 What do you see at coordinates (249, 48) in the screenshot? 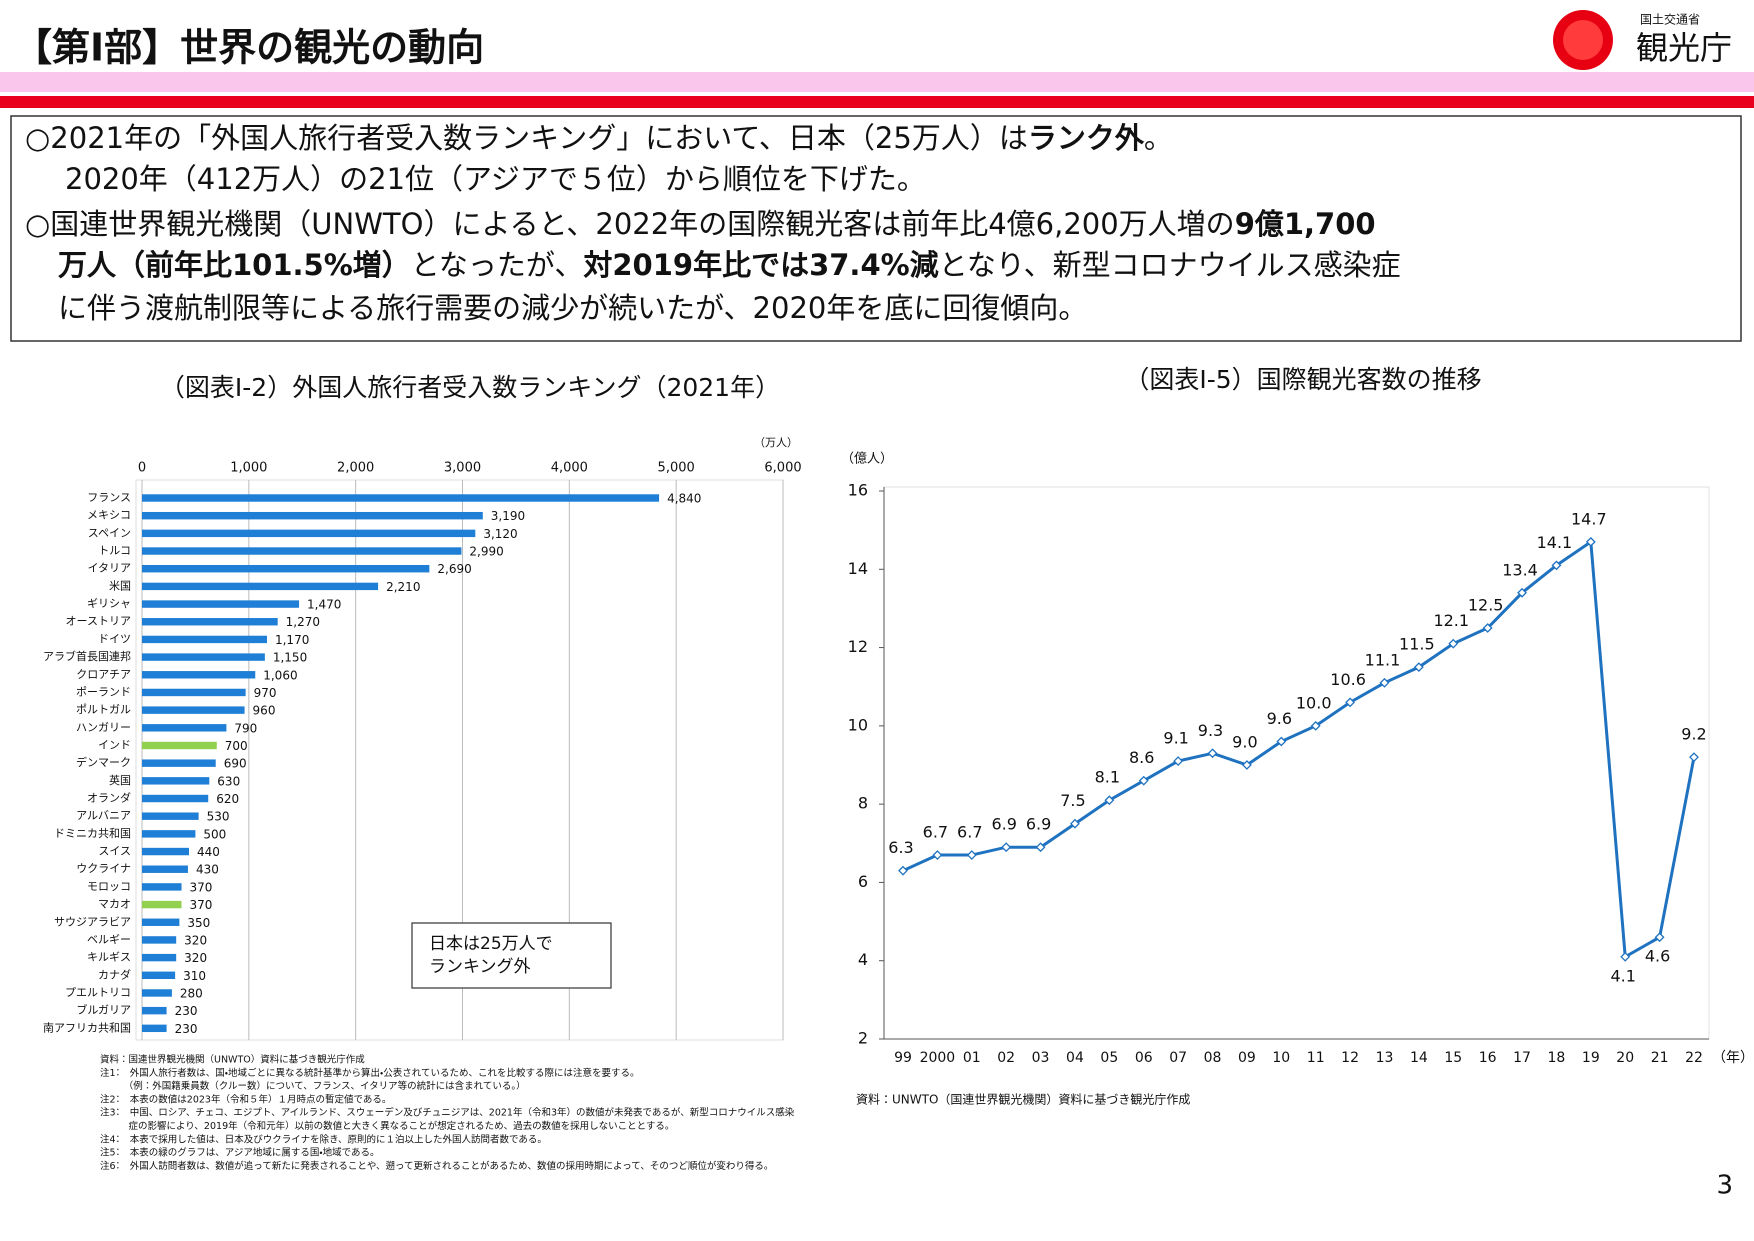
I see `page-title: 【第Ⅰ部】世界の観光の動向` at bounding box center [249, 48].